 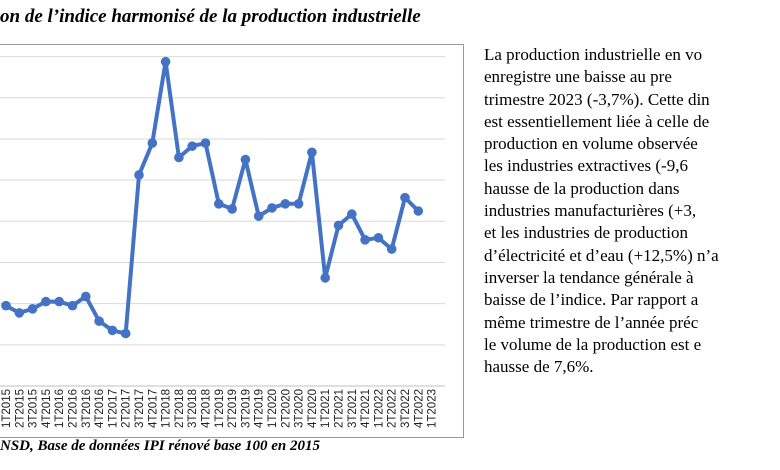 I want to click on x-tick-label: 4T2017, so click(x=153, y=408).